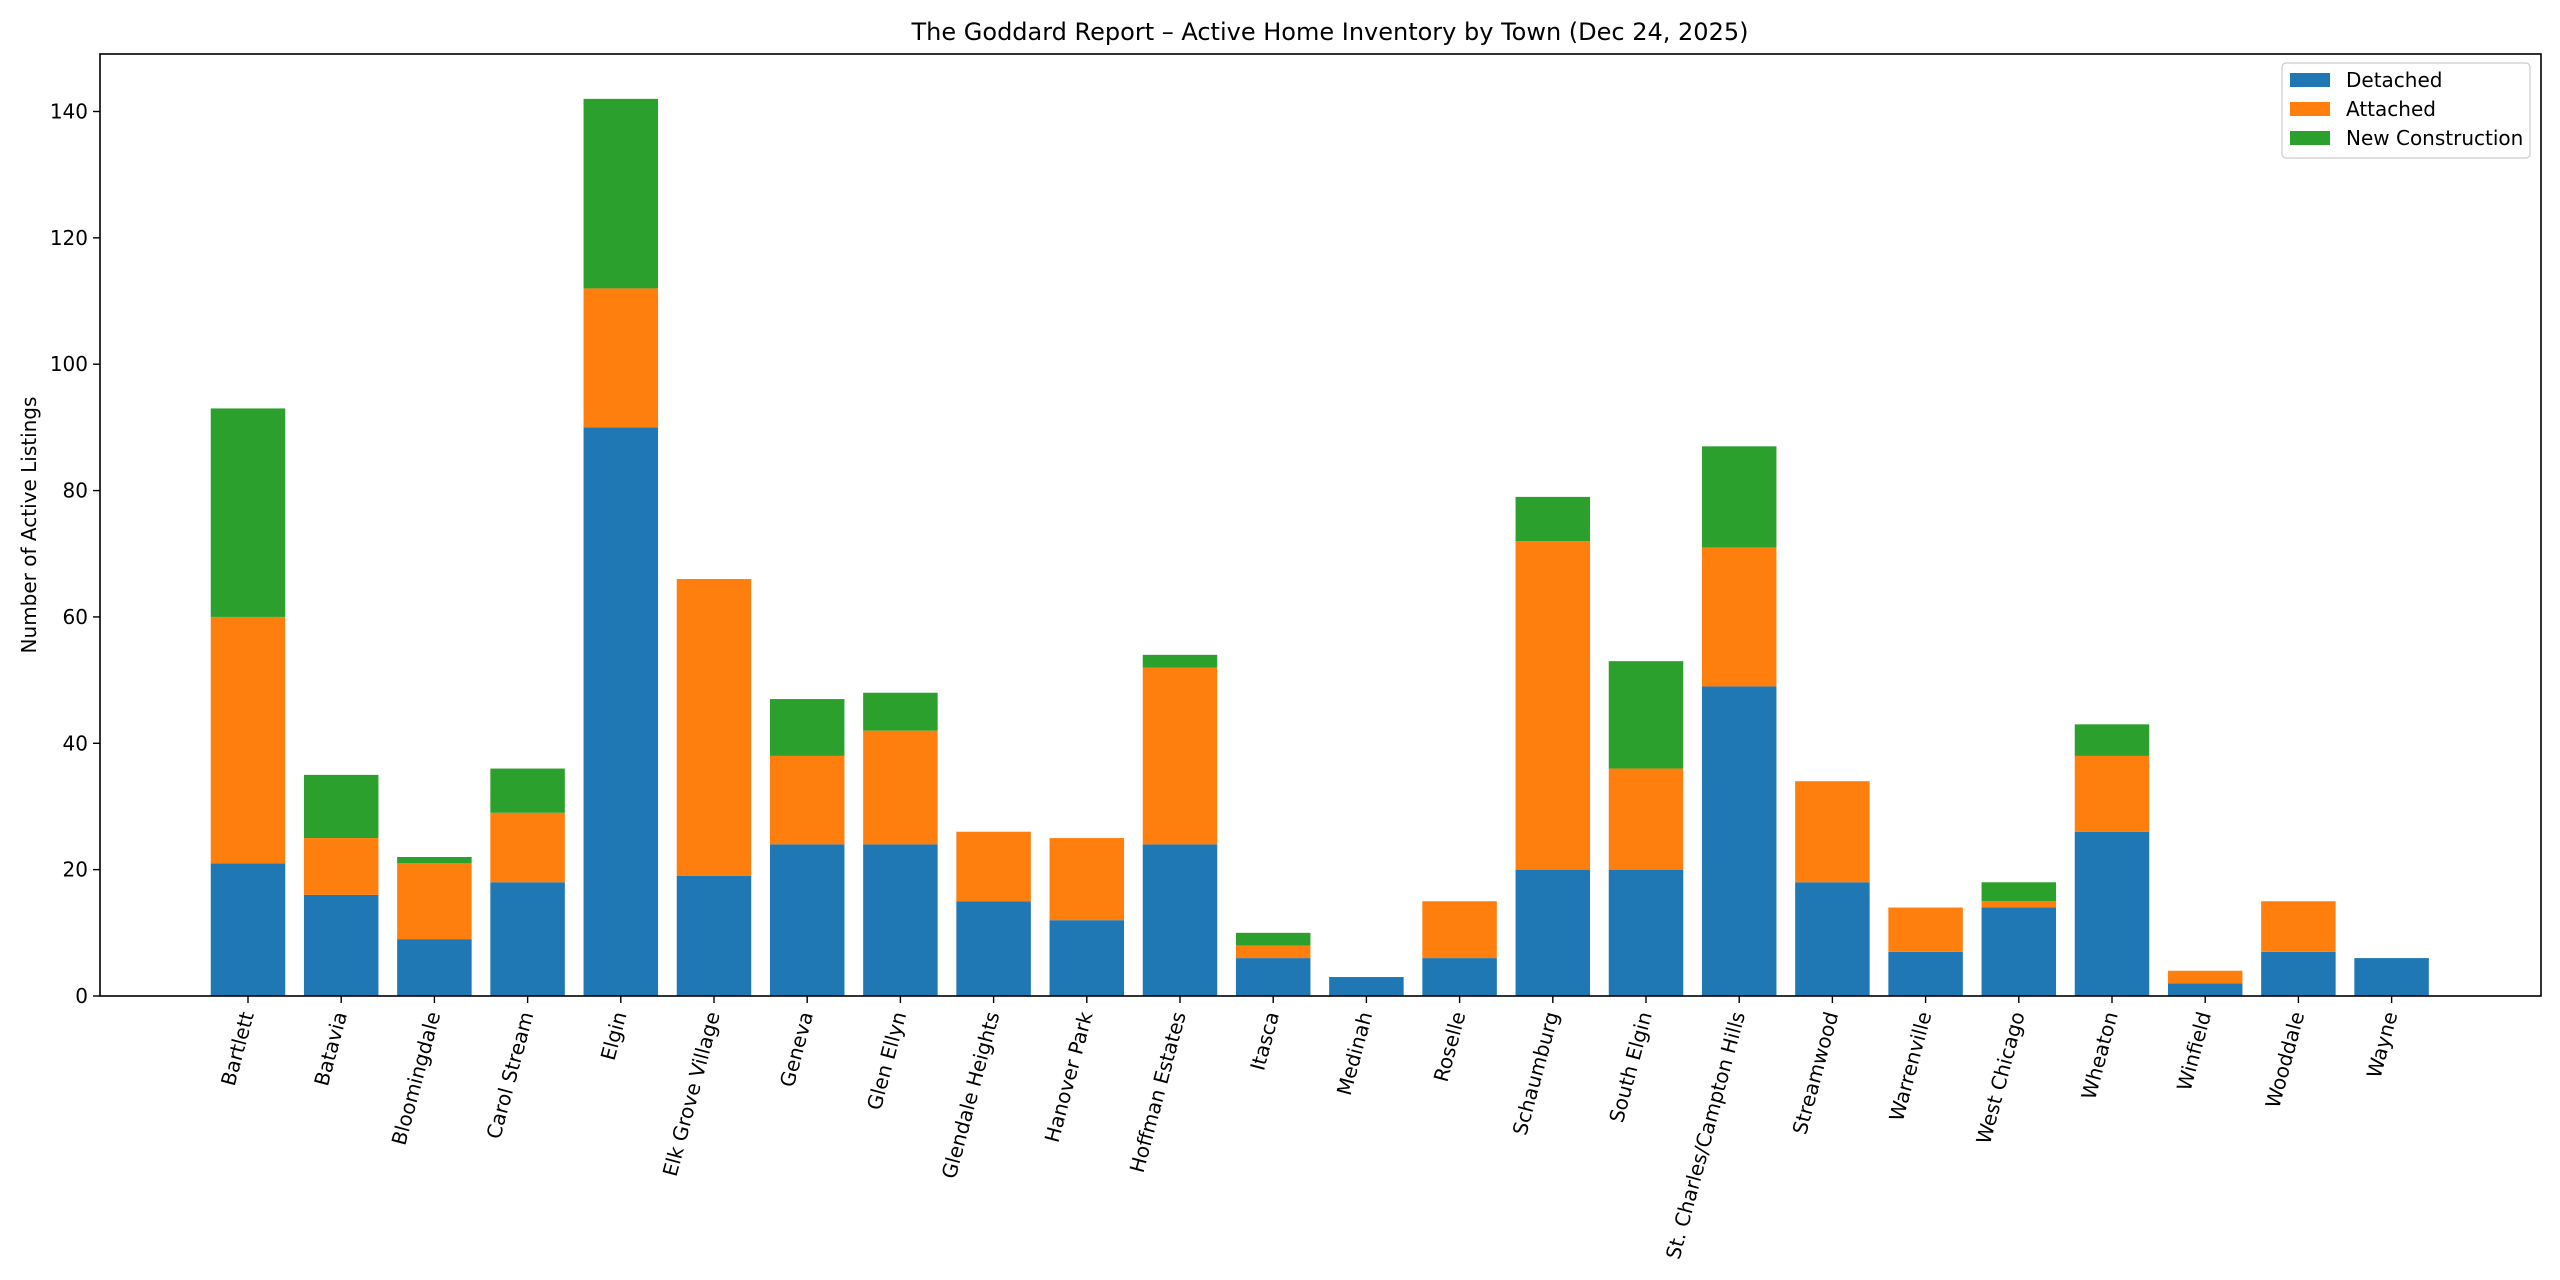 This screenshot has width=2560, height=1280. I want to click on bar-attached-elgin, so click(621, 358).